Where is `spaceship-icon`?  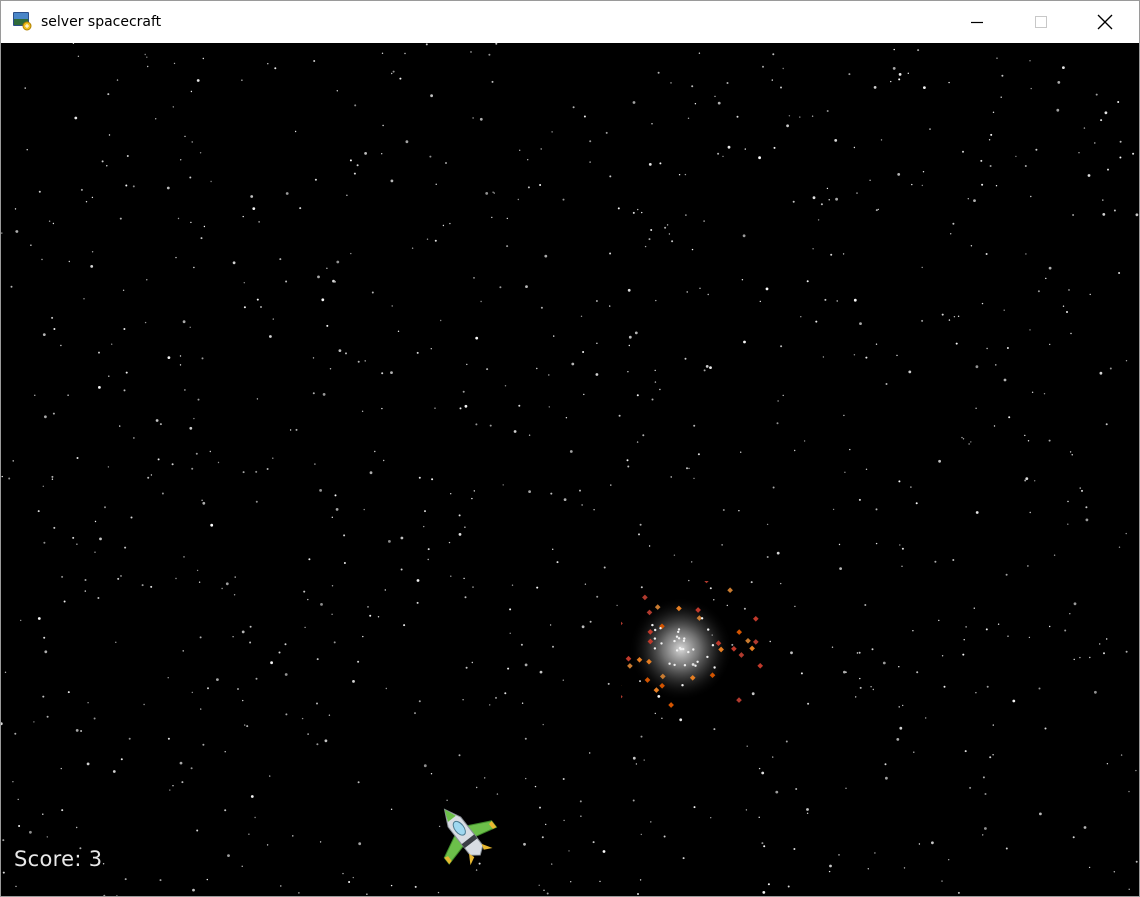 spaceship-icon is located at coordinates (463, 833).